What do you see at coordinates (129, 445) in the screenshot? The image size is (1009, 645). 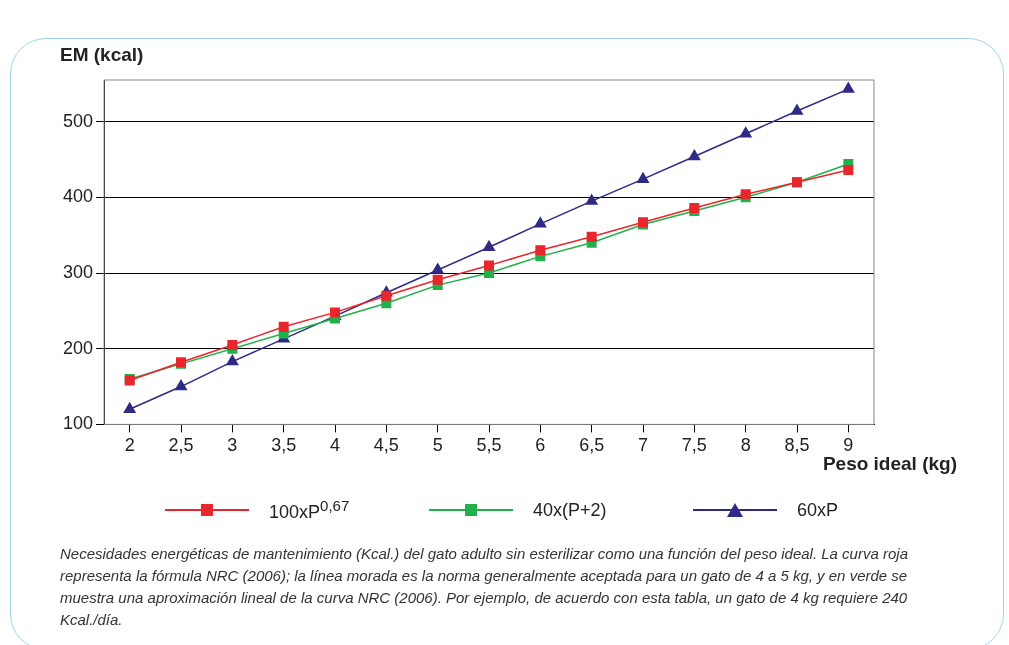 I see `x-tick-label: 2` at bounding box center [129, 445].